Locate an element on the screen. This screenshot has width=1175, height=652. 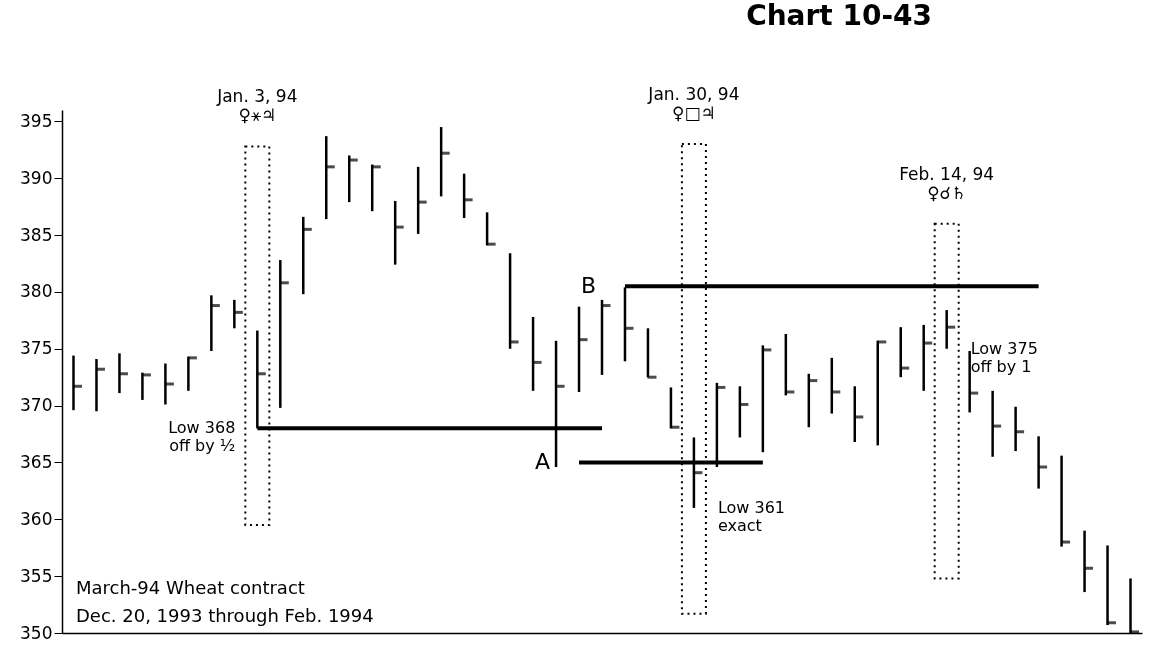
y-tick-label: 375 is located at coordinates (36, 348).